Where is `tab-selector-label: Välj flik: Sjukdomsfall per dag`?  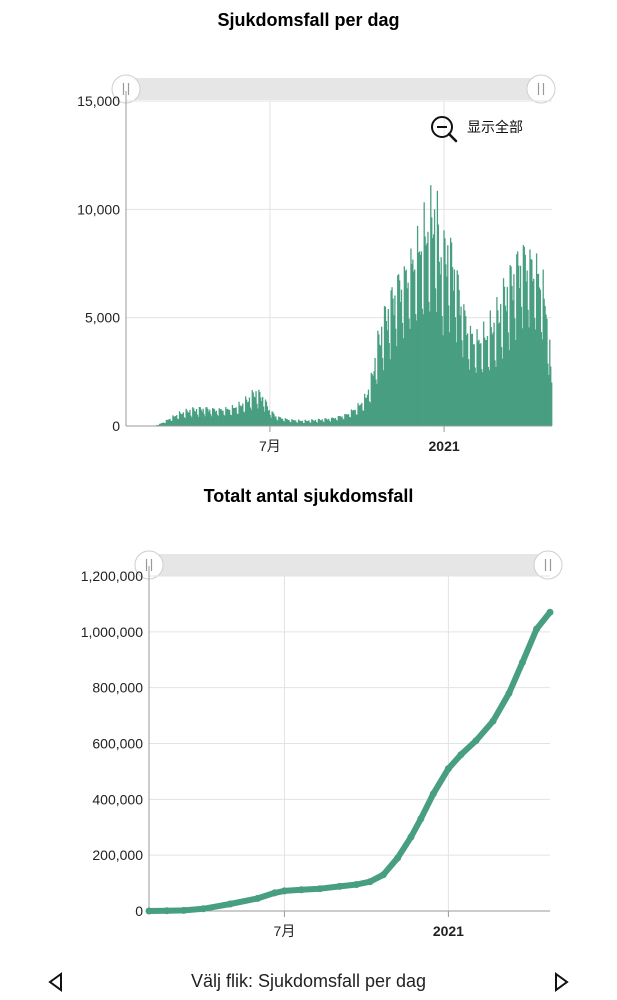
tab-selector-label: Välj flik: Sjukdomsfall per dag is located at coordinates (308, 981).